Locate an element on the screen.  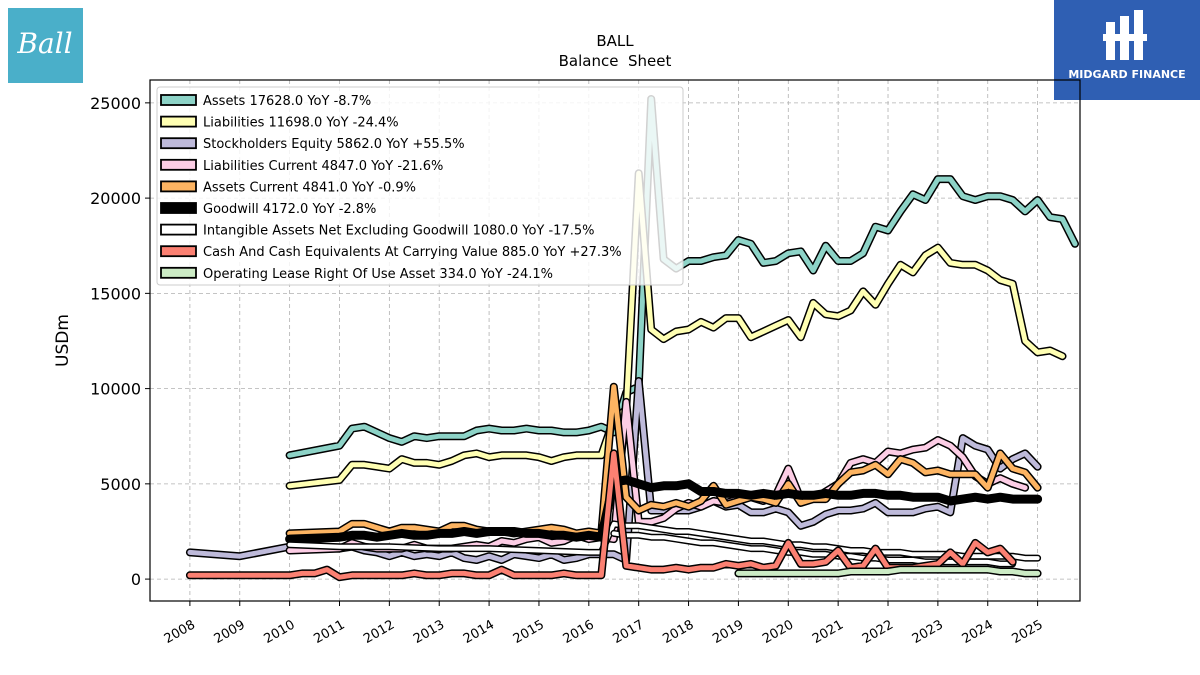
y-tick-label: 10000 is located at coordinates (115, 389).